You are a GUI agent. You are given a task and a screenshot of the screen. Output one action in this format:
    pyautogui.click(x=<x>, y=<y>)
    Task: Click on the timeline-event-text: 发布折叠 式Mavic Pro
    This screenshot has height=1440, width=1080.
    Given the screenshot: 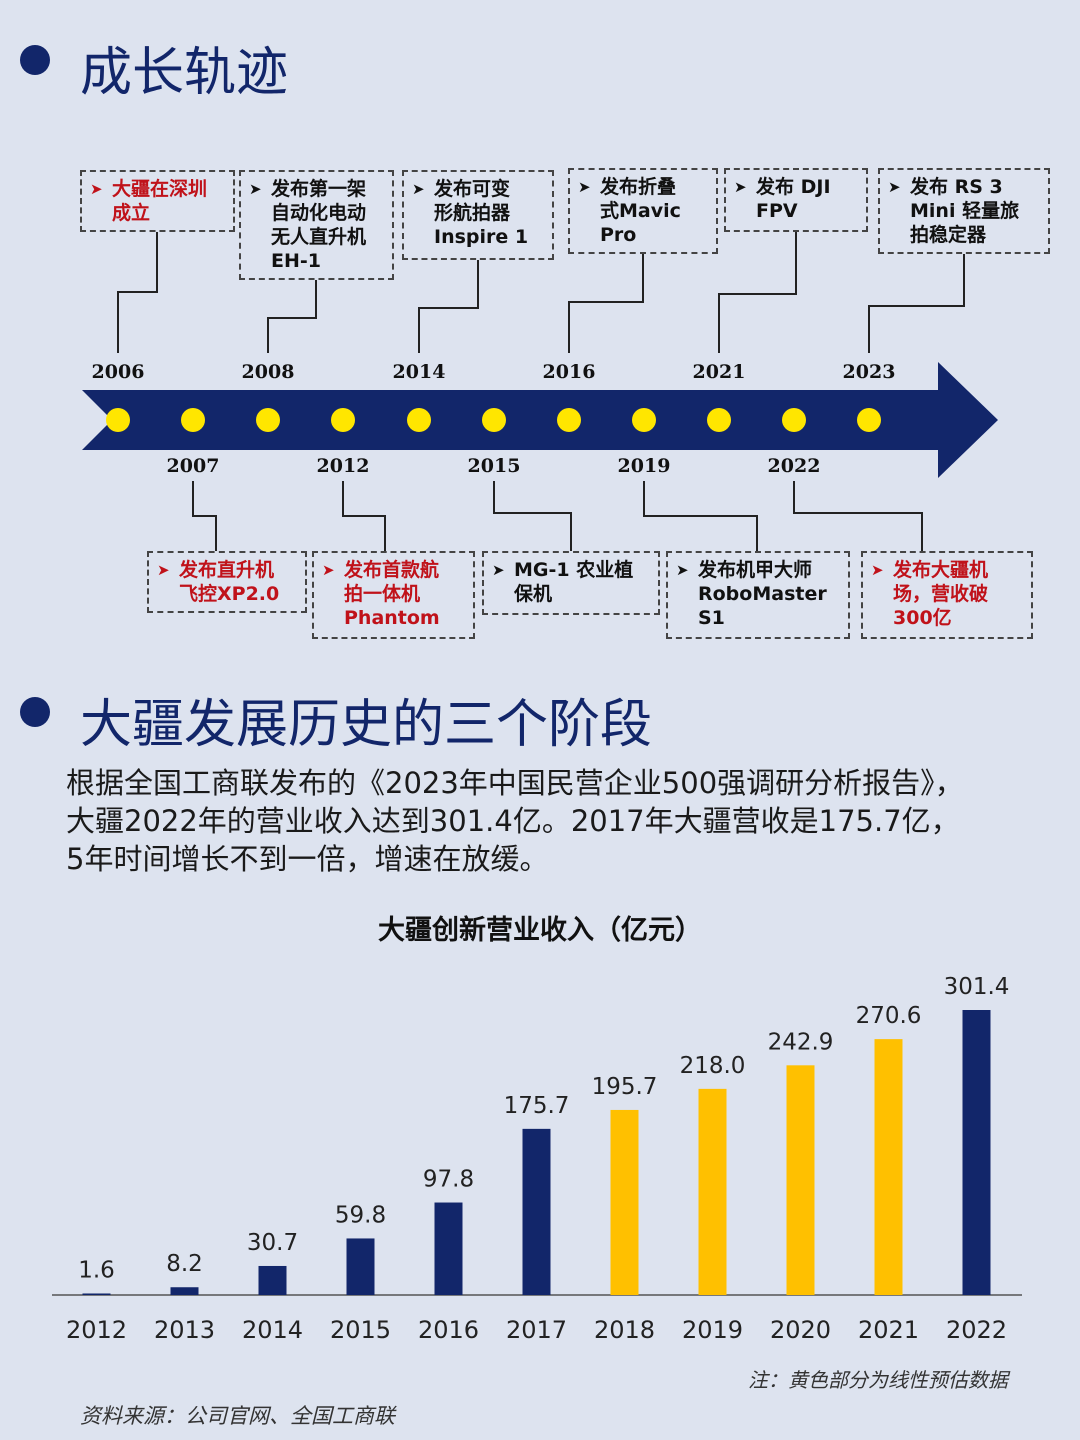 What is the action you would take?
    pyautogui.click(x=640, y=211)
    